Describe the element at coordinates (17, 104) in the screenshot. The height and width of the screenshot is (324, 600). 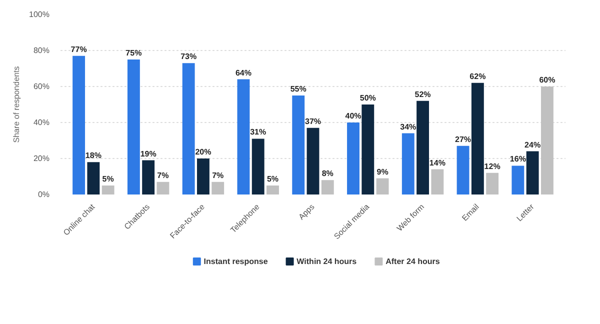
I see `y-axis-title: Share of respondents` at that location.